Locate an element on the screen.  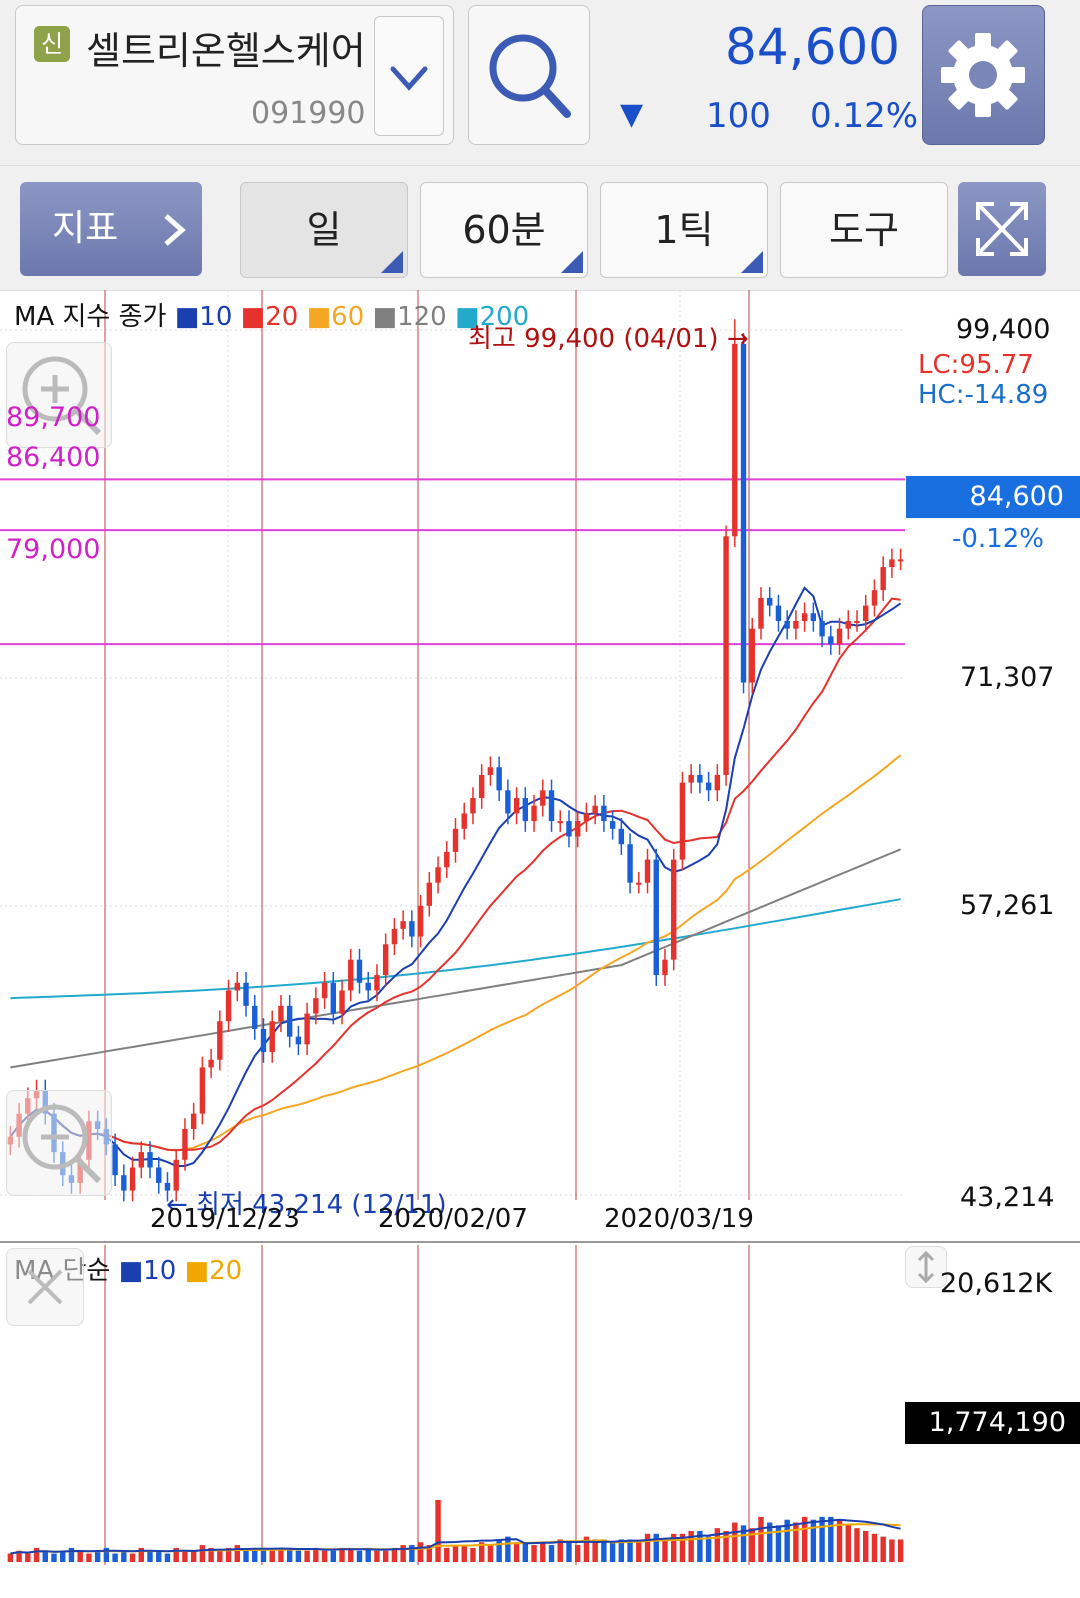
indicator-button: 지표 is located at coordinates (111, 229).